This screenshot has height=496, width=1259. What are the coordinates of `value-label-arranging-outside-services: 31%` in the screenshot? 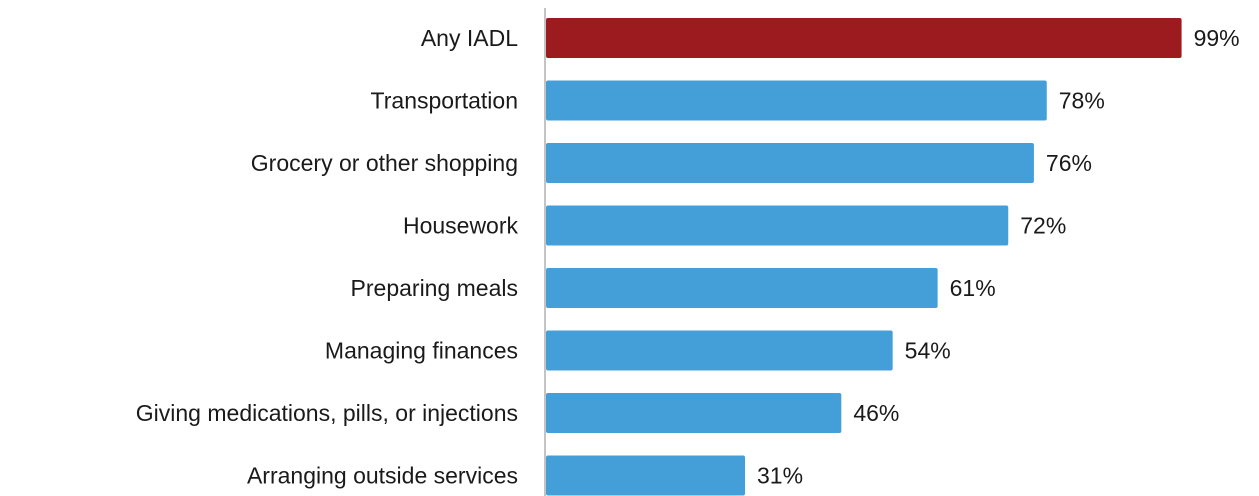 It's located at (780, 476).